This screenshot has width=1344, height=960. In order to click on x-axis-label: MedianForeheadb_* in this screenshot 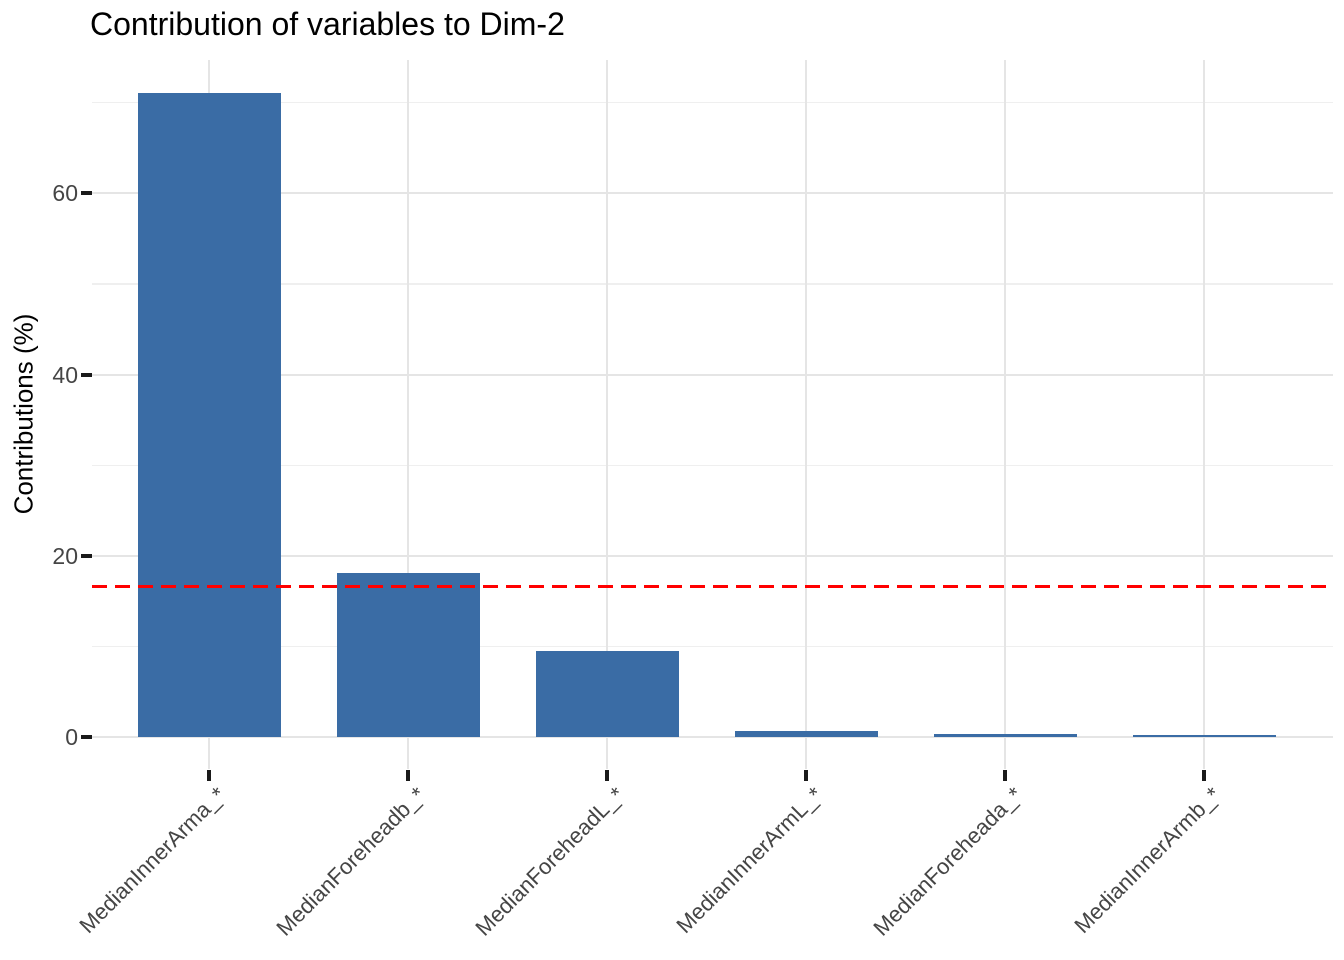, I will do `click(350, 861)`.